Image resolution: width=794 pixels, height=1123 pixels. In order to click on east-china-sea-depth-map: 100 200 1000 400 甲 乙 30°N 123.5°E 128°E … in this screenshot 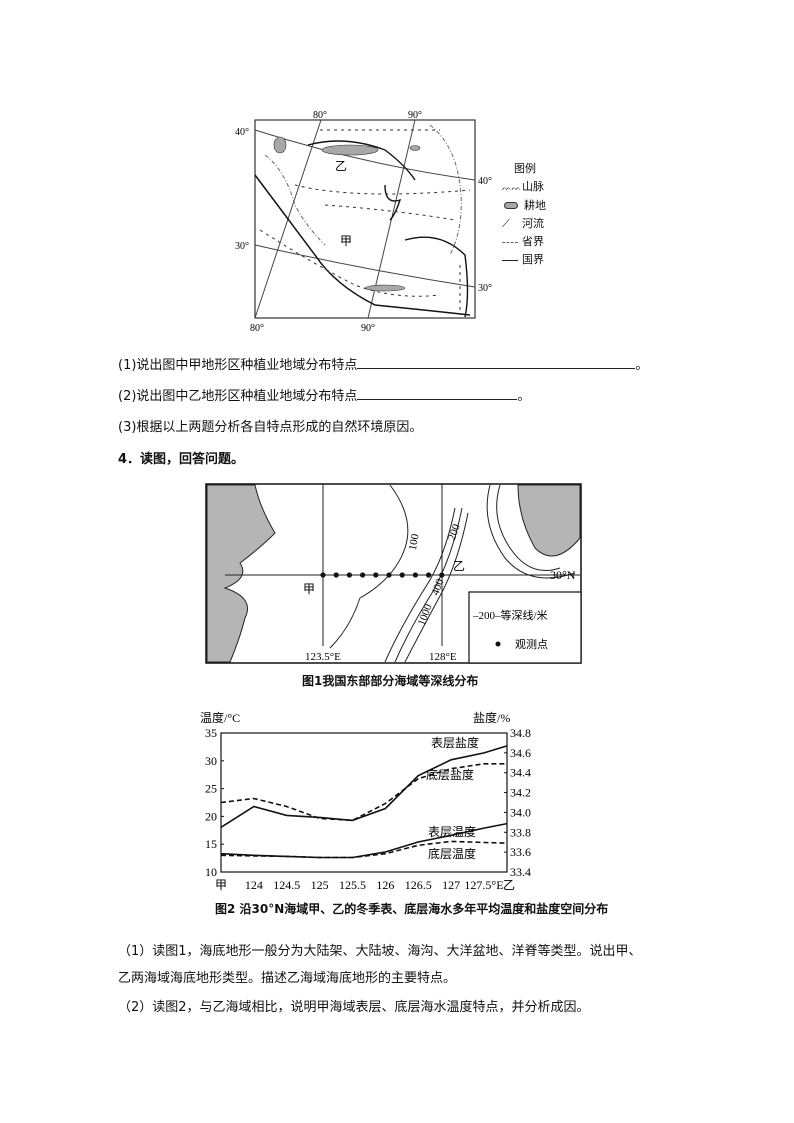, I will do `click(393, 573)`.